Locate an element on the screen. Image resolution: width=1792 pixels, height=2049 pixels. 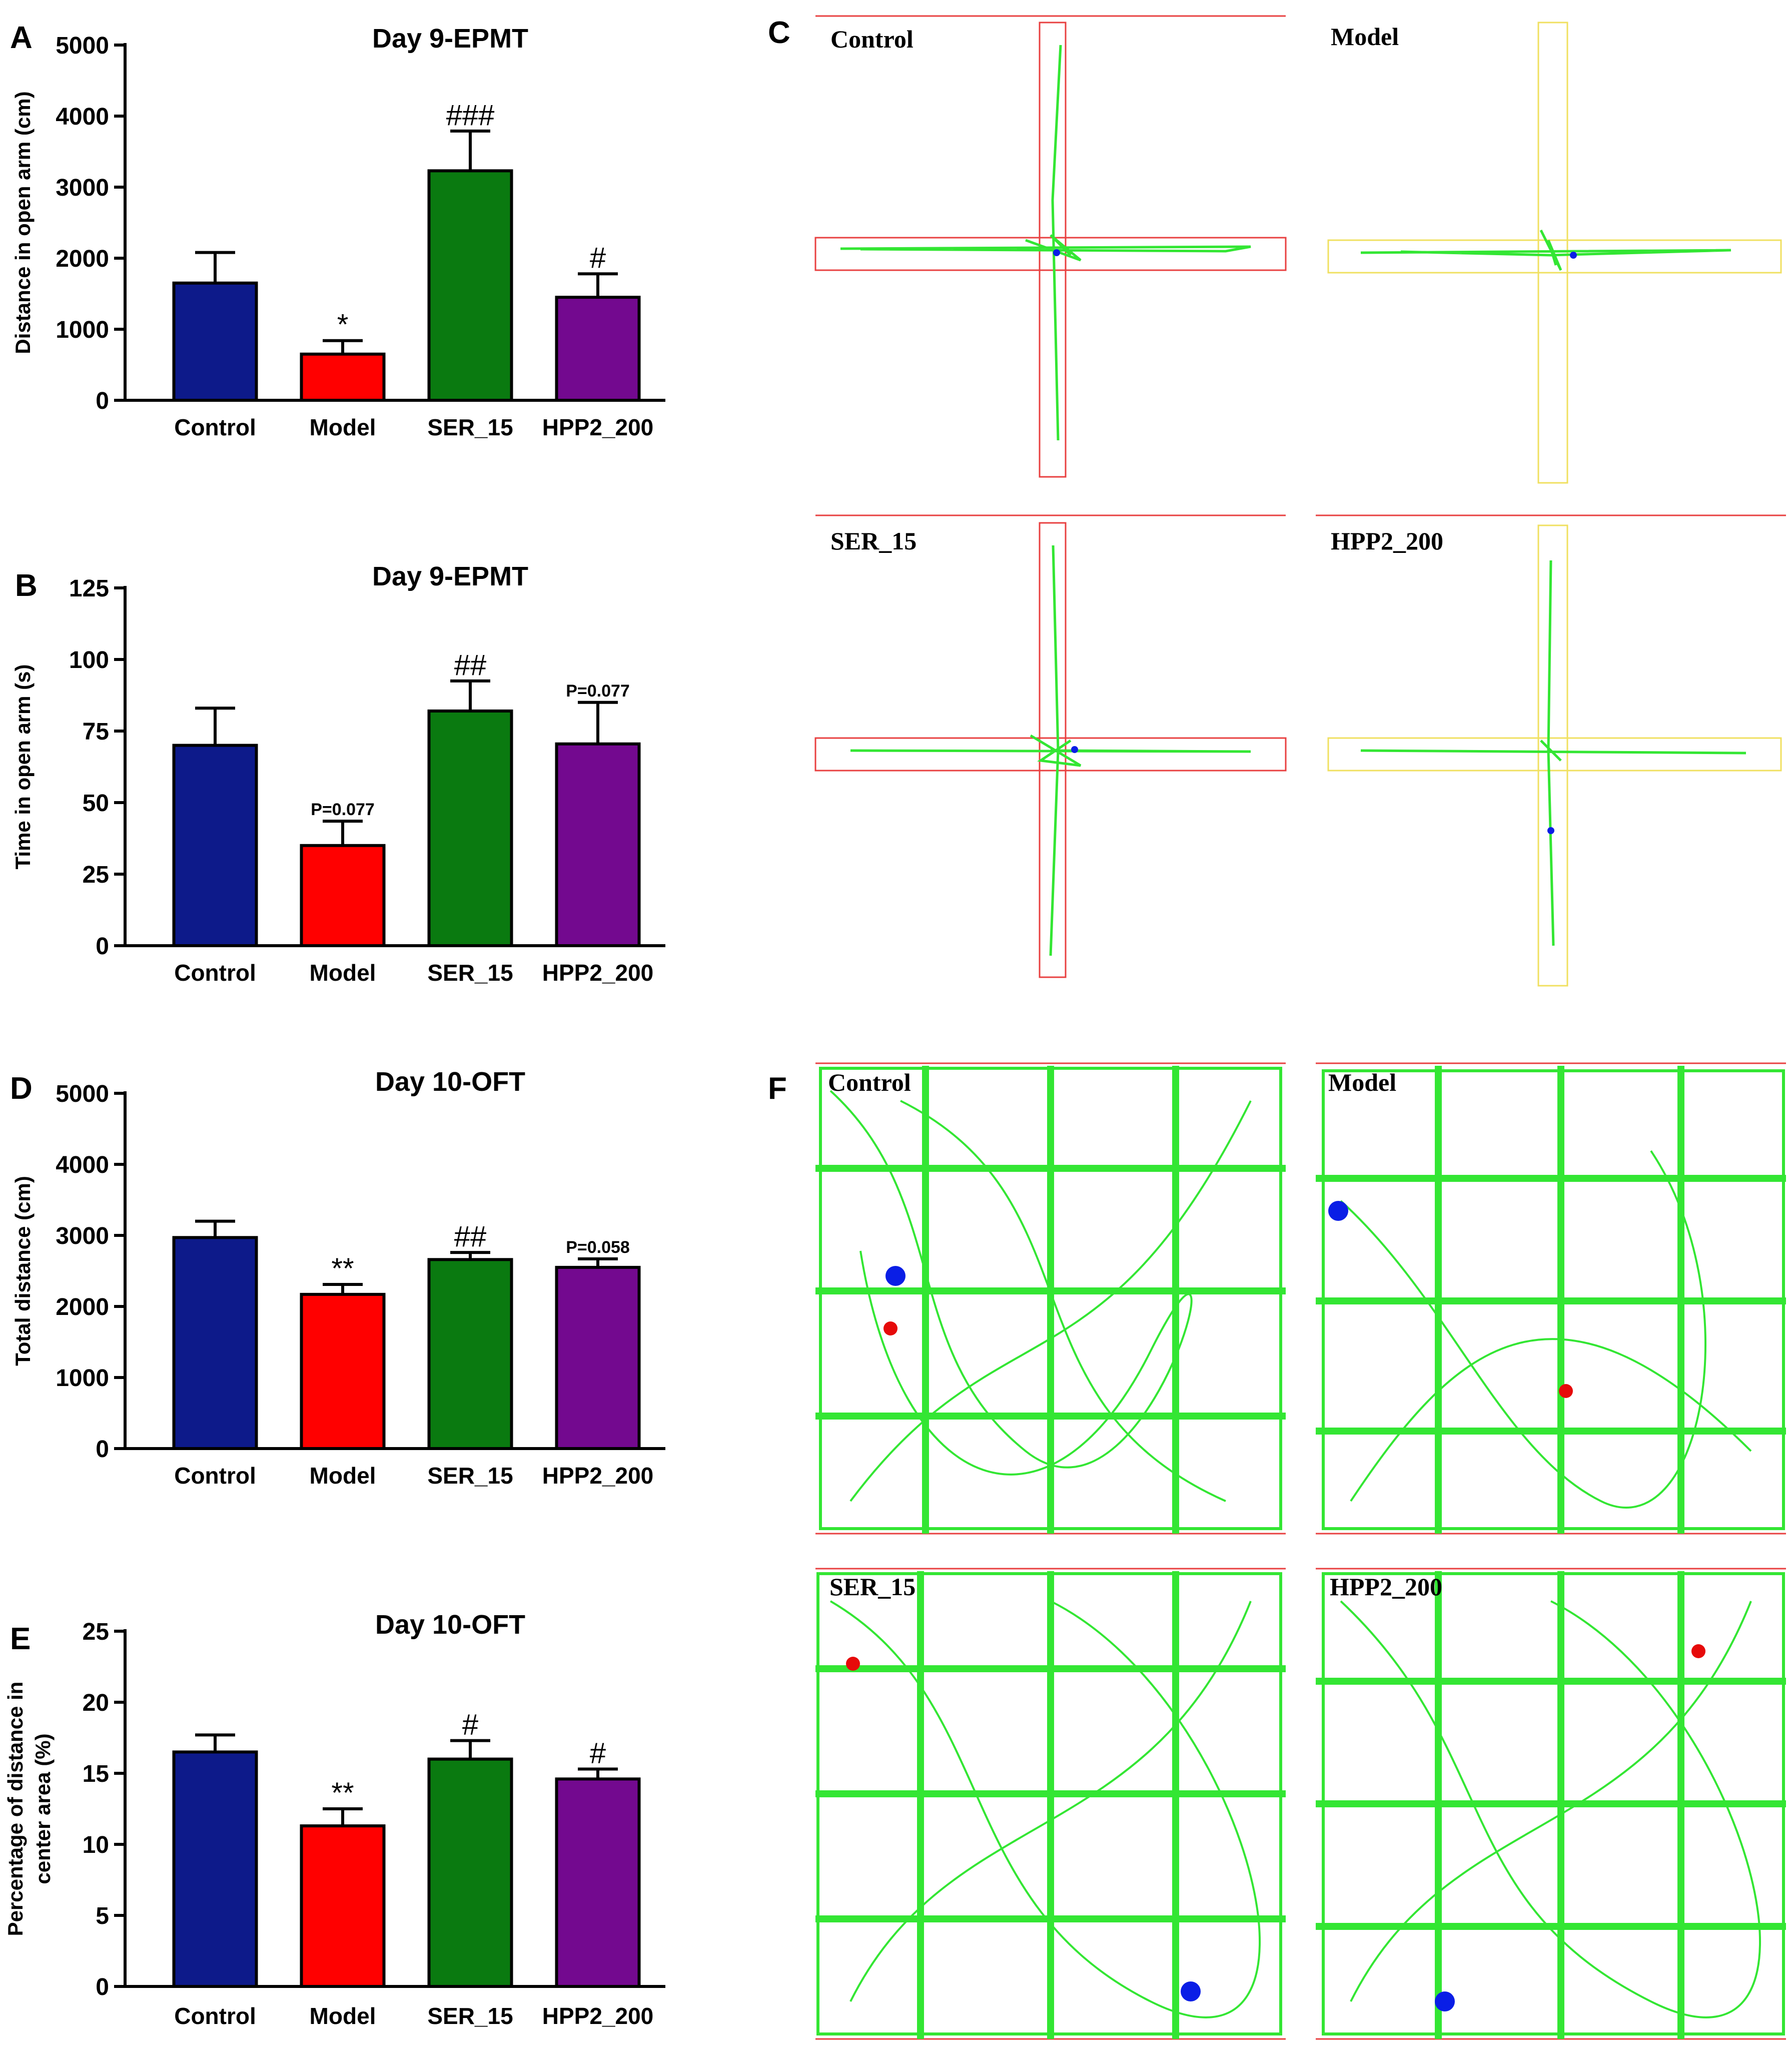
epm-model-cell: Model is located at coordinates (1554, 253).